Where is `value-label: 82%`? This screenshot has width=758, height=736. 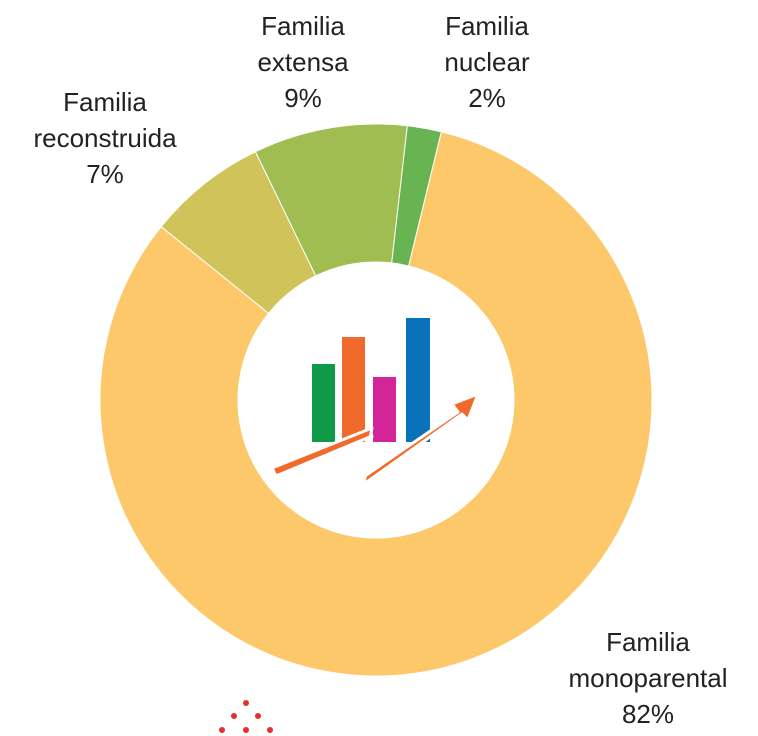
value-label: 82% is located at coordinates (648, 714).